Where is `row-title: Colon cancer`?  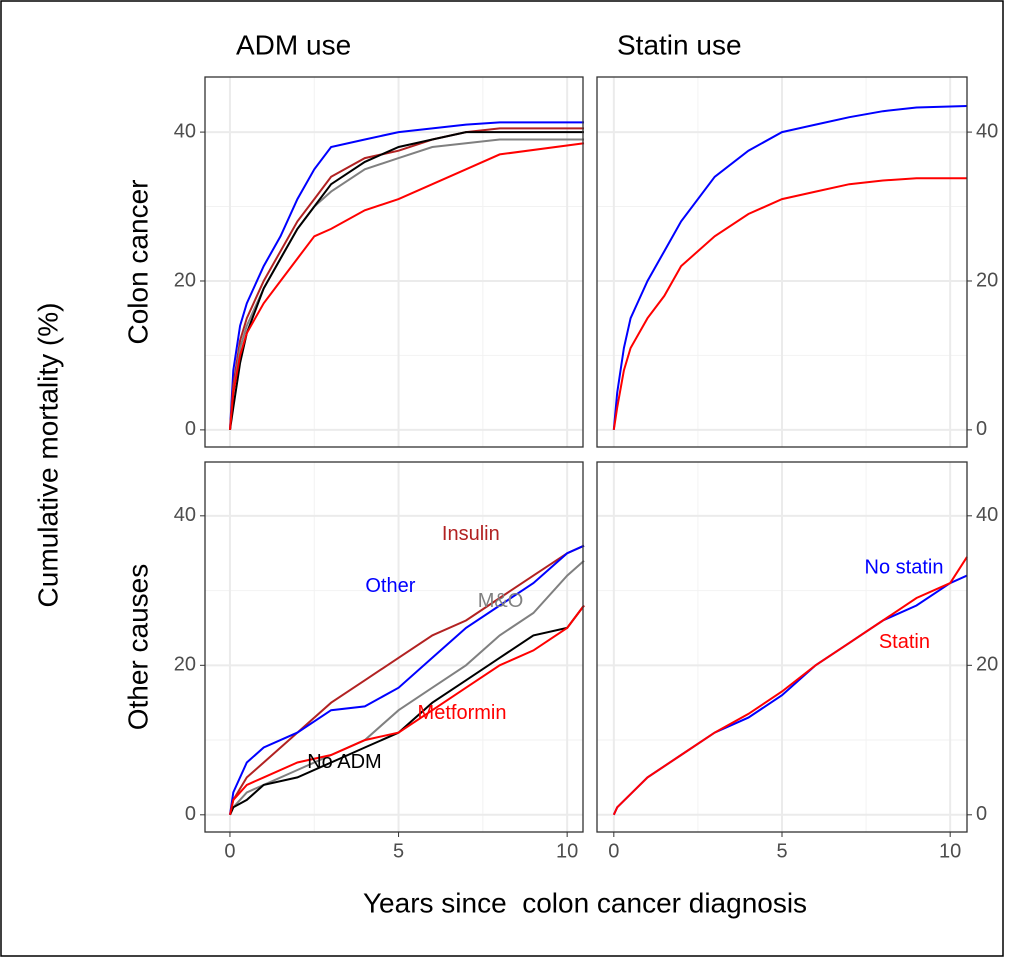 row-title: Colon cancer is located at coordinates (137, 262).